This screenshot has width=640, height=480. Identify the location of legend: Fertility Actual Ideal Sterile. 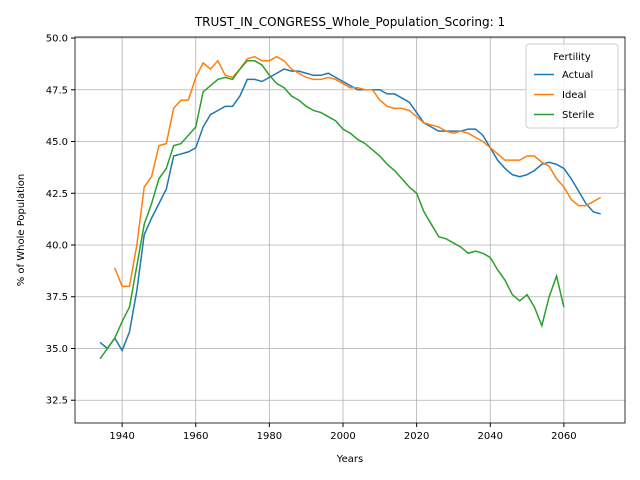
(572, 86).